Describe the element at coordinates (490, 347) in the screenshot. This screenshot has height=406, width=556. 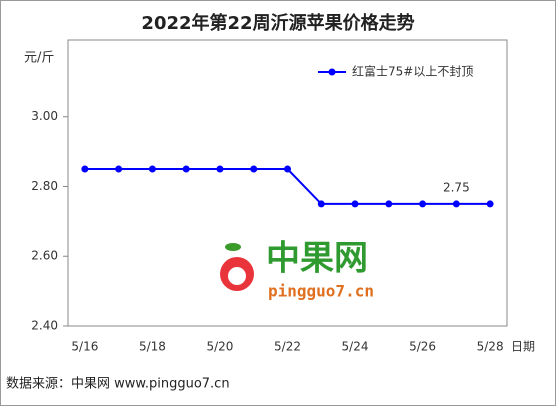
I see `x-tick-label: 5/28` at that location.